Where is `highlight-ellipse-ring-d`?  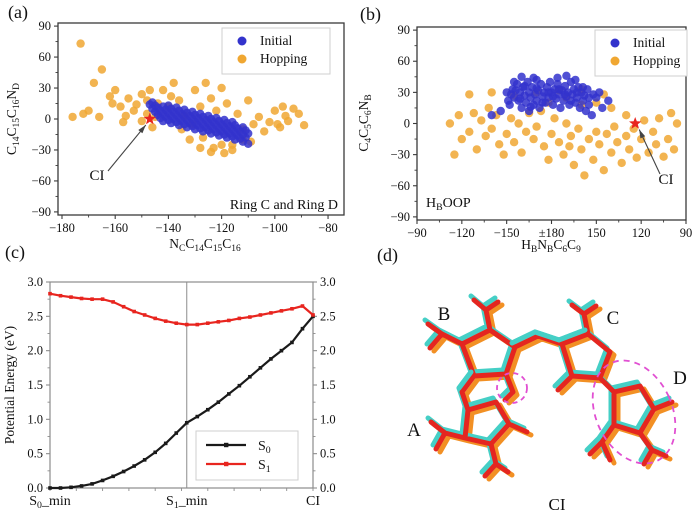
highlight-ellipse-ring-d is located at coordinates (634, 412).